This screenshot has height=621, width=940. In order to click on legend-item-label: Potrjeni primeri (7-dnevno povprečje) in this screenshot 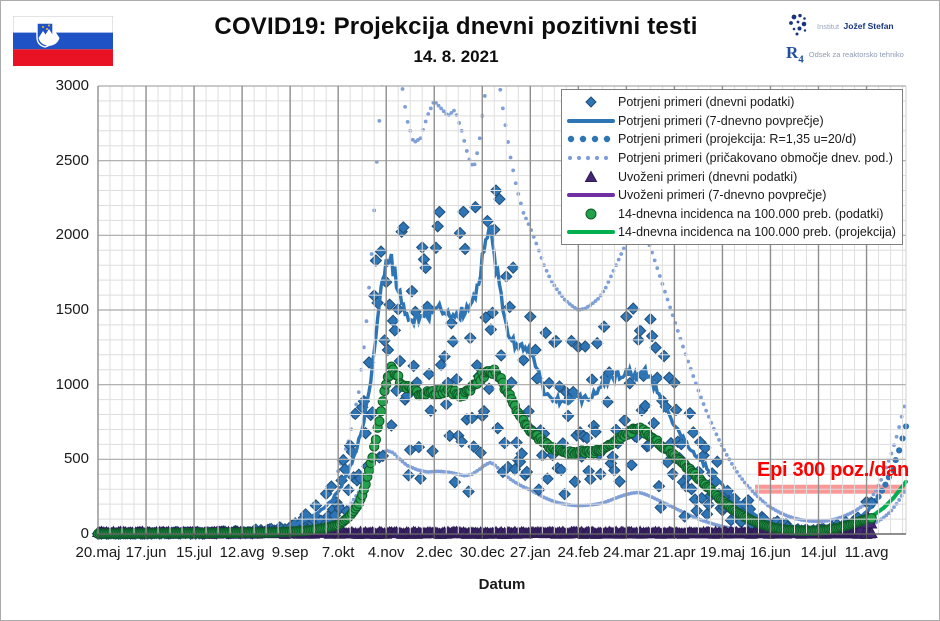, I will do `click(721, 120)`.